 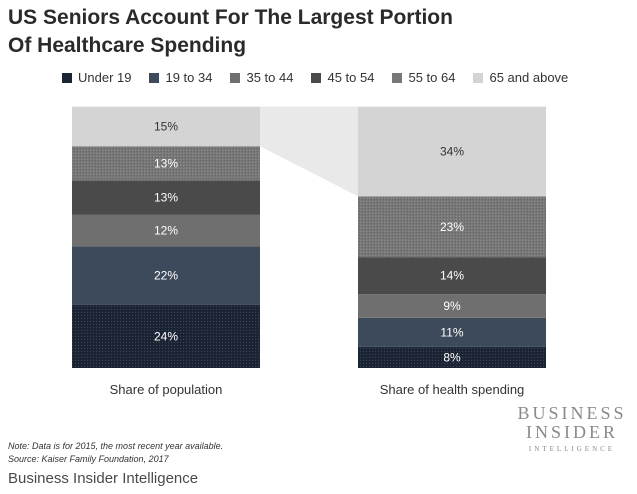 I want to click on bar-segment-55-to-64-share-of-health-spending-texture, so click(x=452, y=227).